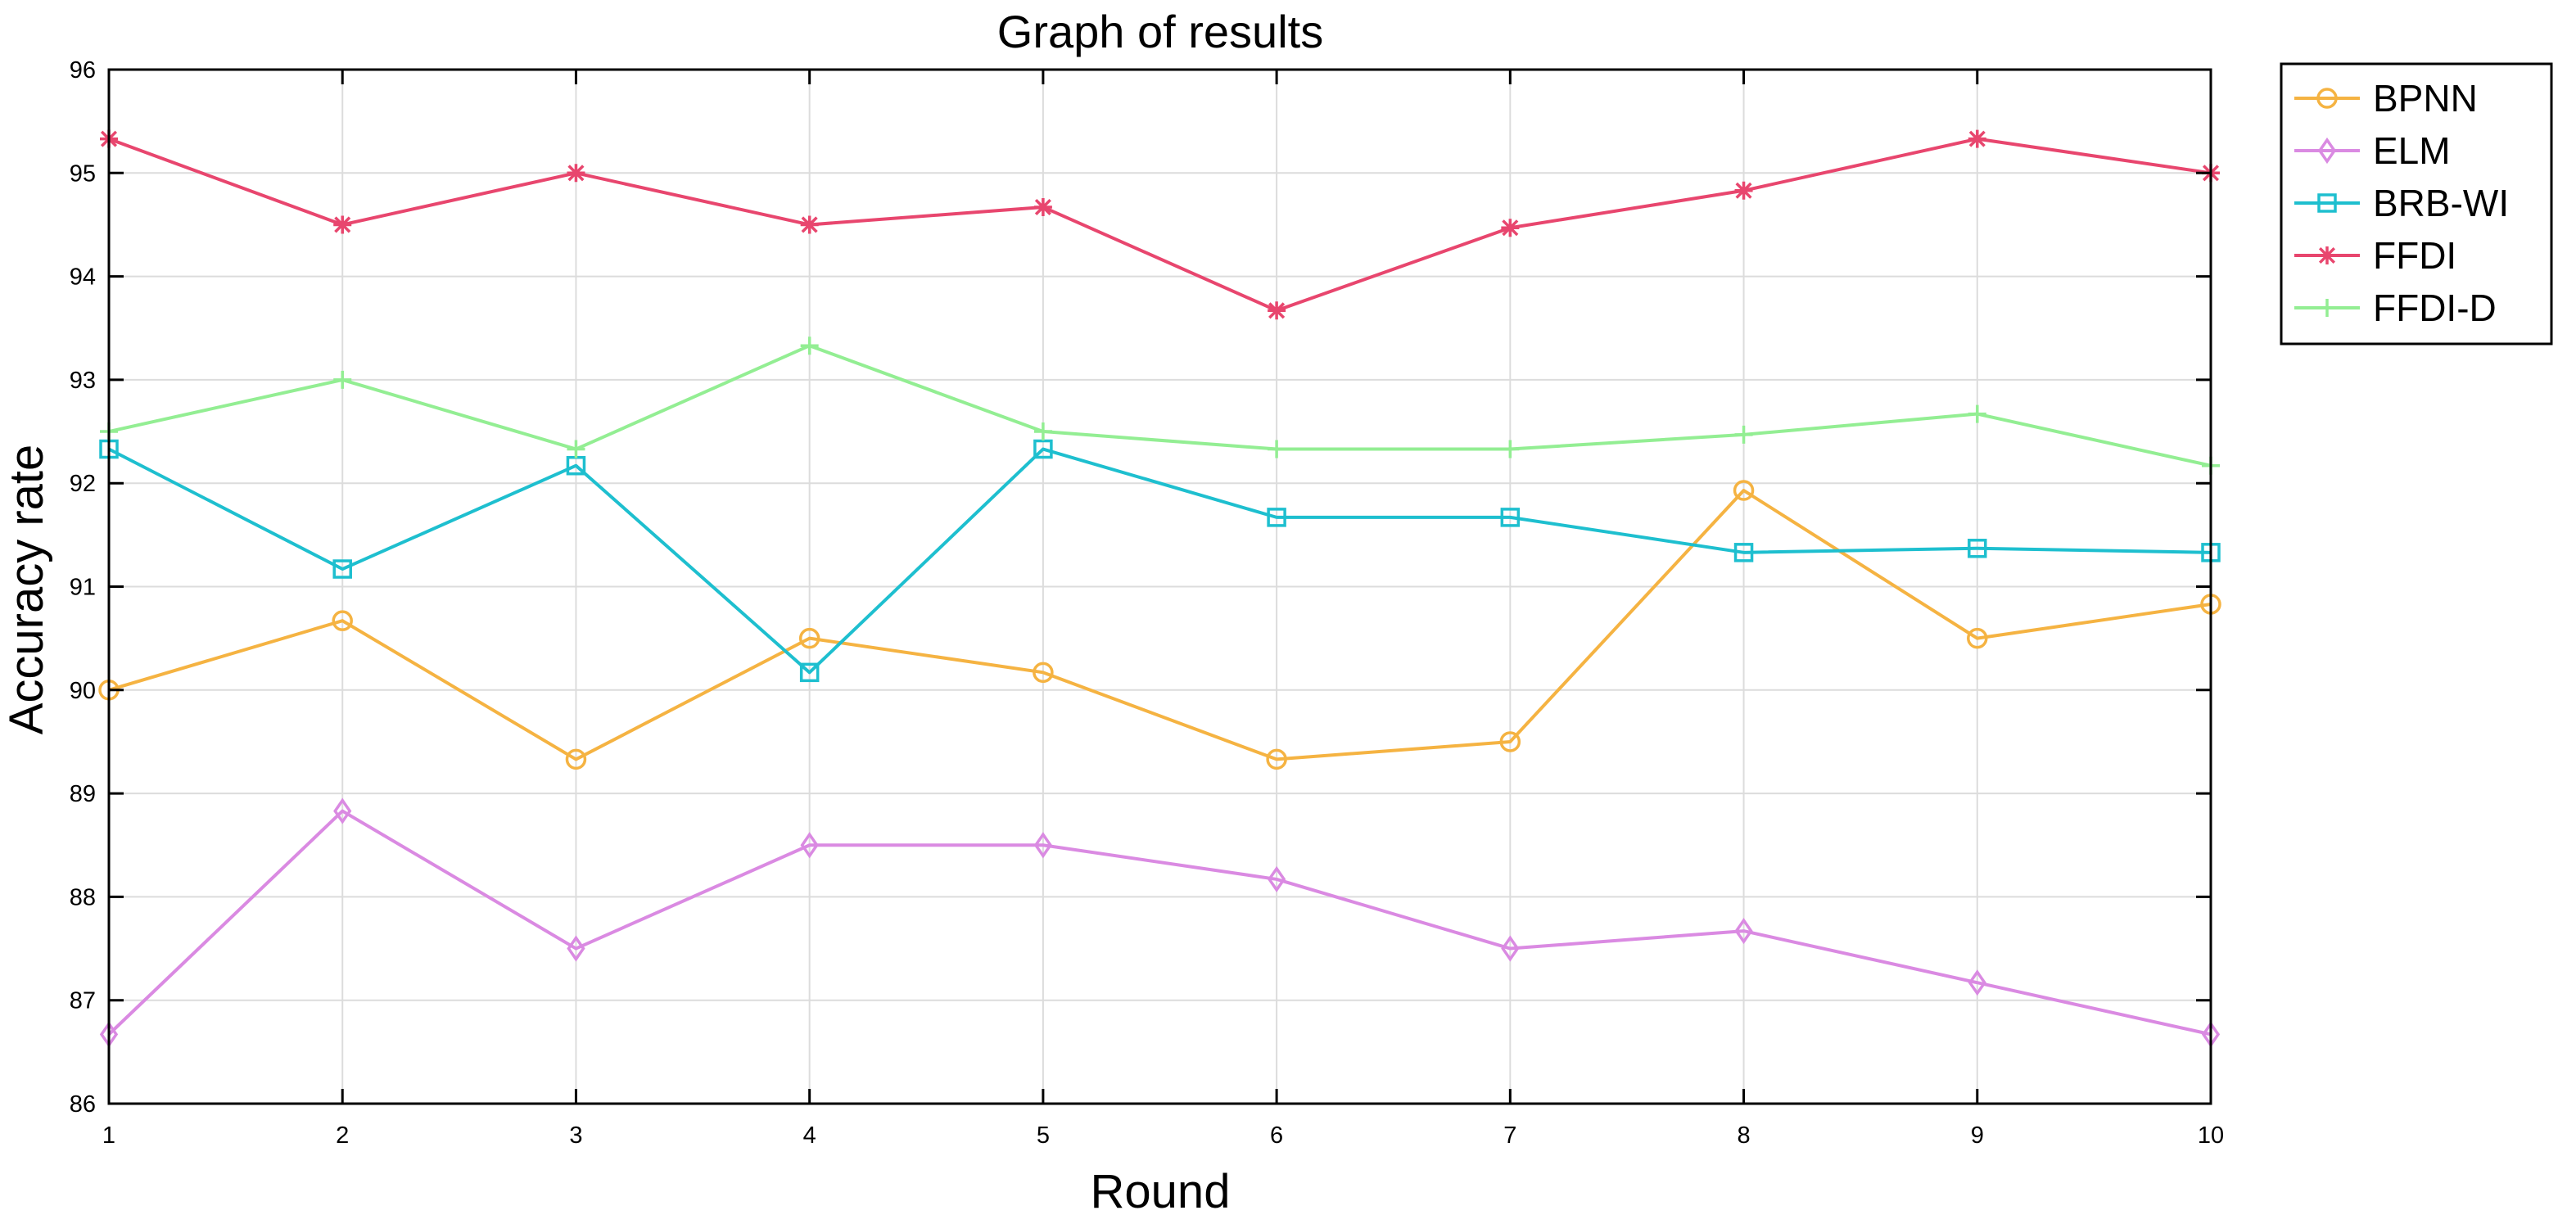 This screenshot has width=2576, height=1224. What do you see at coordinates (1509, 1135) in the screenshot?
I see `x-tick-label: 7` at bounding box center [1509, 1135].